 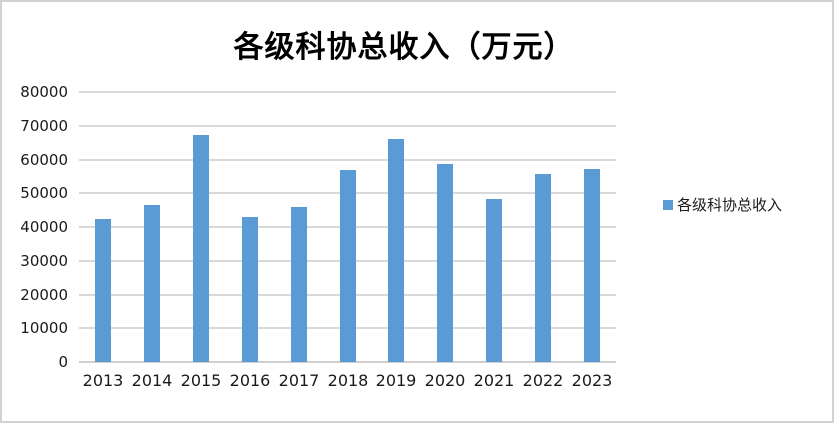 What do you see at coordinates (299, 380) in the screenshot?
I see `x-tick-label-2017: 2017` at bounding box center [299, 380].